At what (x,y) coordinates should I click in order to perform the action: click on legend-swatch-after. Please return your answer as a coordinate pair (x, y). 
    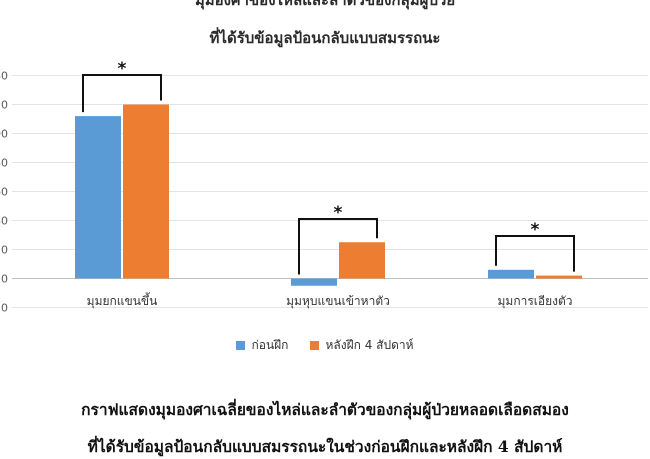
    Looking at the image, I should click on (315, 345).